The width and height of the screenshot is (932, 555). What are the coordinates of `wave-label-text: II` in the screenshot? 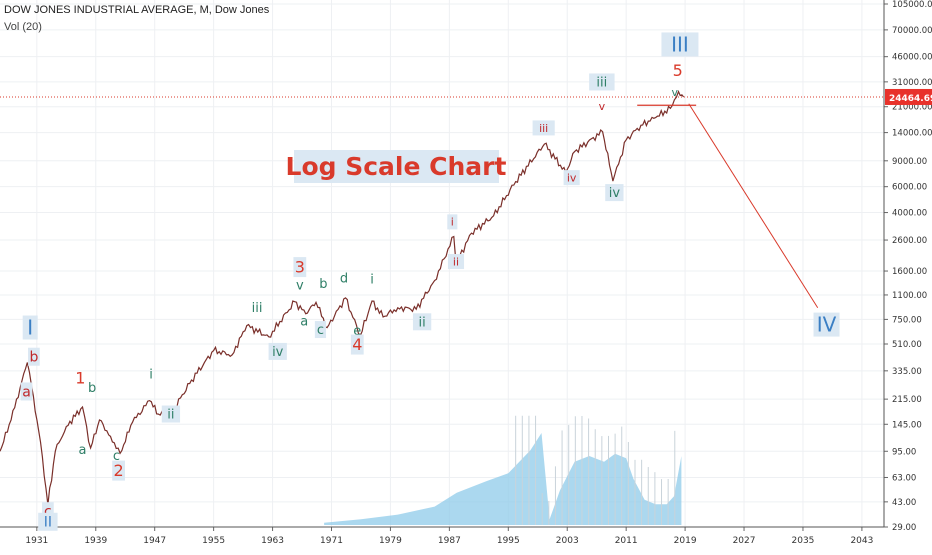 It's located at (48, 523).